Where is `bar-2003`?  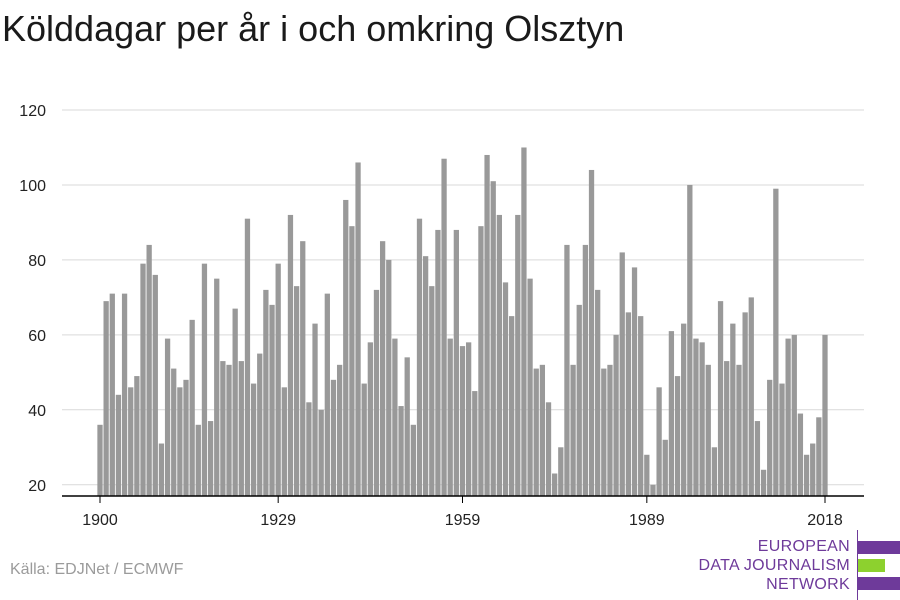 bar-2003 is located at coordinates (733, 409).